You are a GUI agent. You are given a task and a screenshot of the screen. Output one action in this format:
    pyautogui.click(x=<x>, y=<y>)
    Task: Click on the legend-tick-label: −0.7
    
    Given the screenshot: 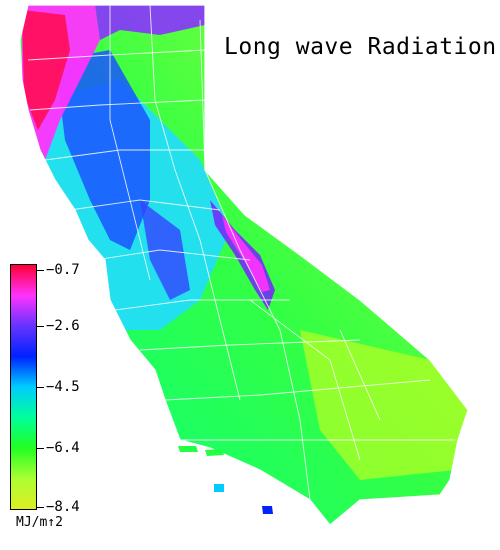 What is the action you would take?
    pyautogui.click(x=63, y=270)
    